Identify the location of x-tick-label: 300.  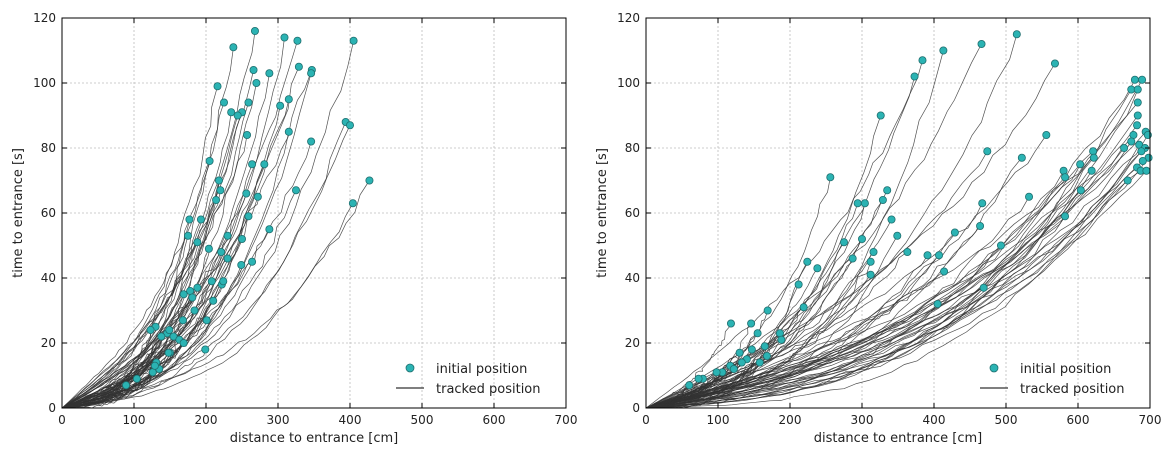
(862, 420).